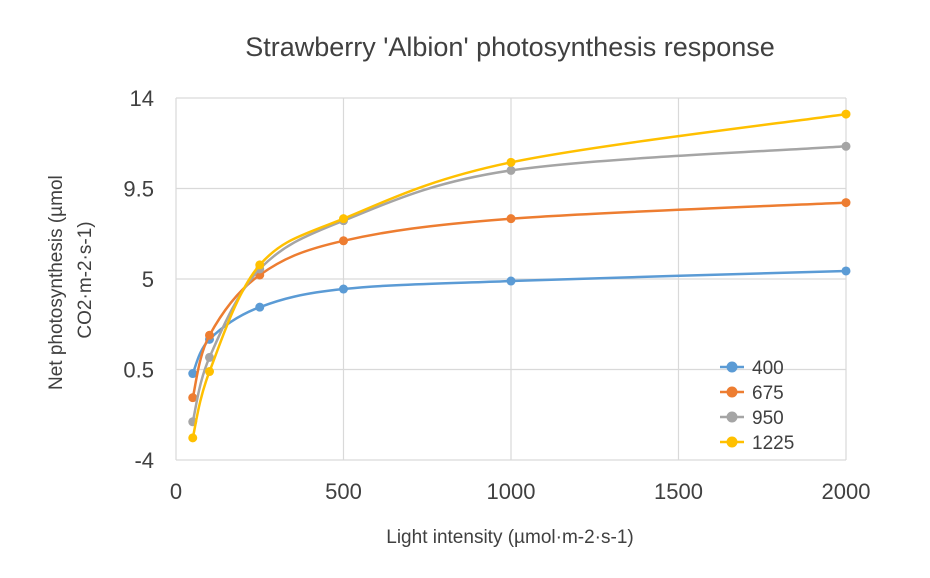 This screenshot has width=930, height=578. Describe the element at coordinates (85, 279) in the screenshot. I see `y-axis-title-line-2: CO2·m-2·s-1)` at that location.